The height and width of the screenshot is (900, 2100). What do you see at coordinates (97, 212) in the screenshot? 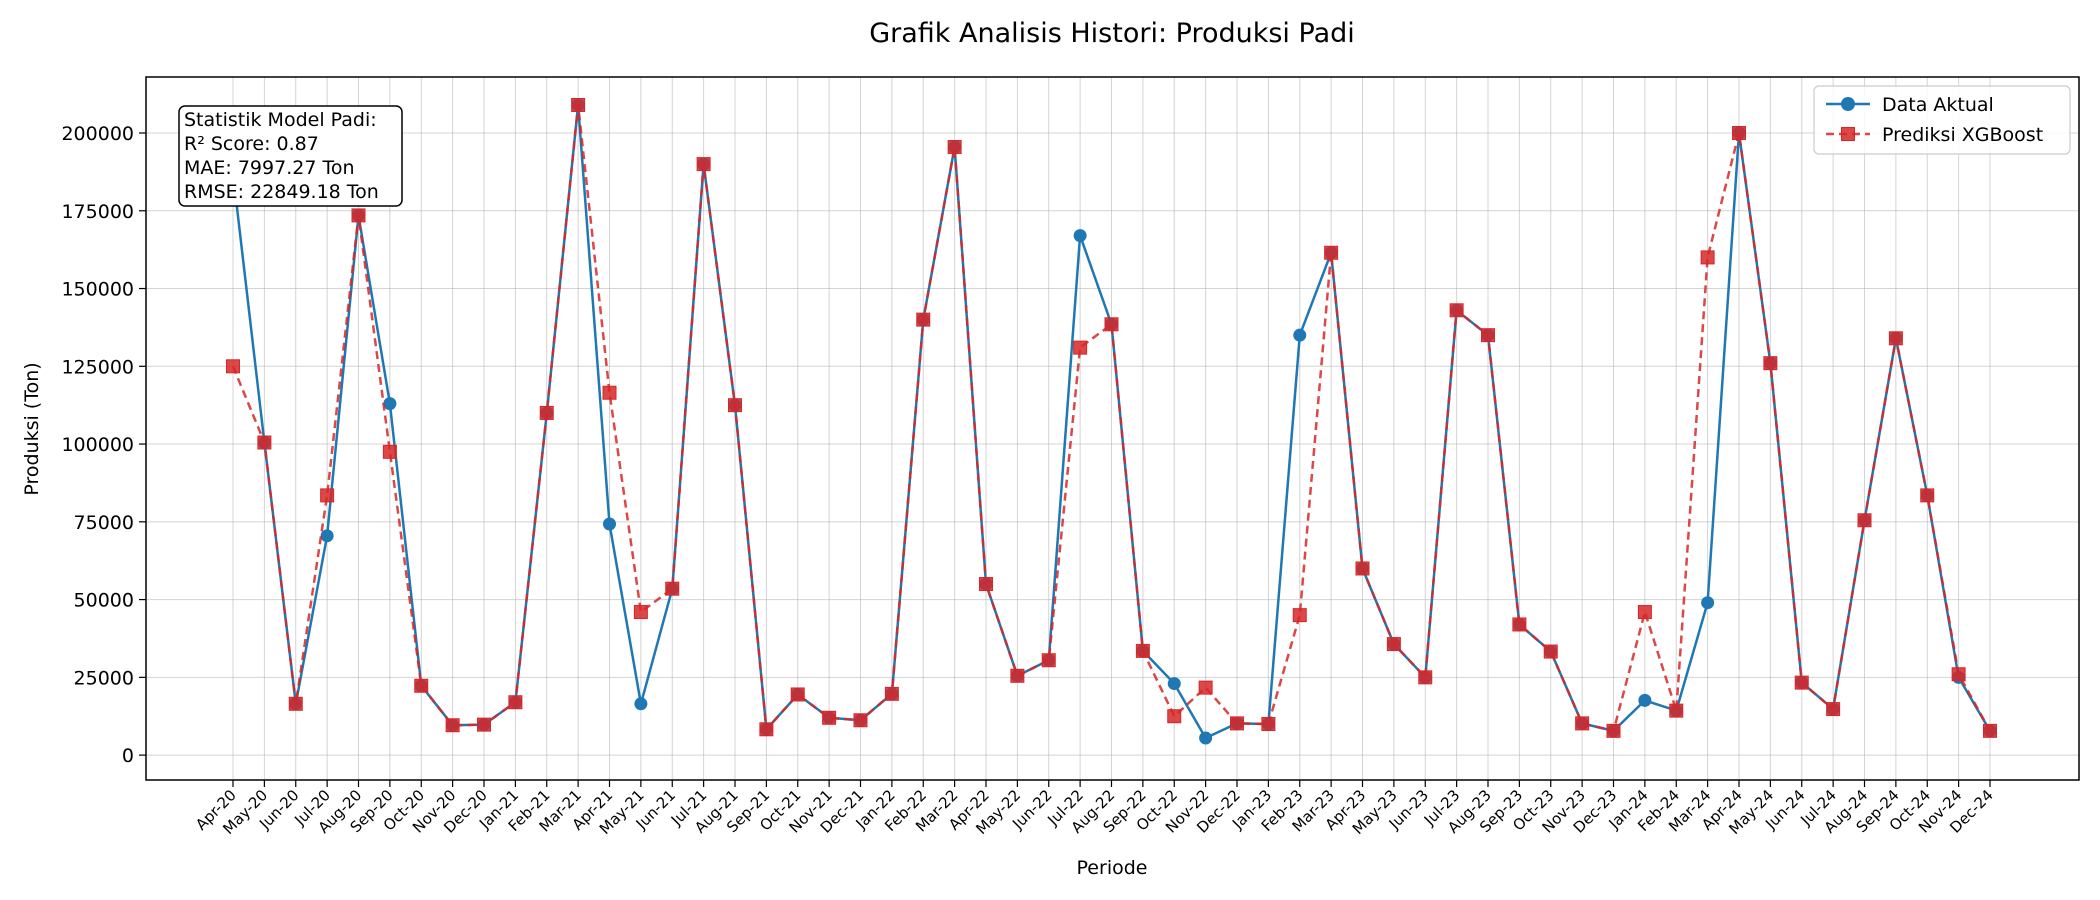
I see `y-tick-label: 175000` at bounding box center [97, 212].